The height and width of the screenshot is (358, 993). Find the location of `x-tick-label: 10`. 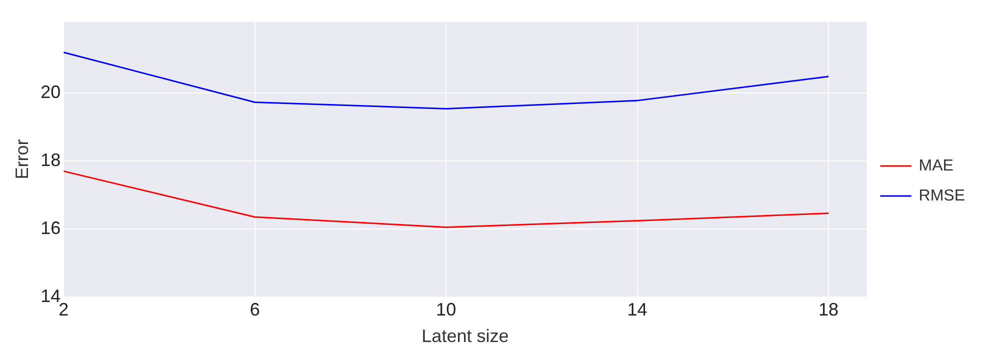

x-tick-label: 10 is located at coordinates (446, 310).